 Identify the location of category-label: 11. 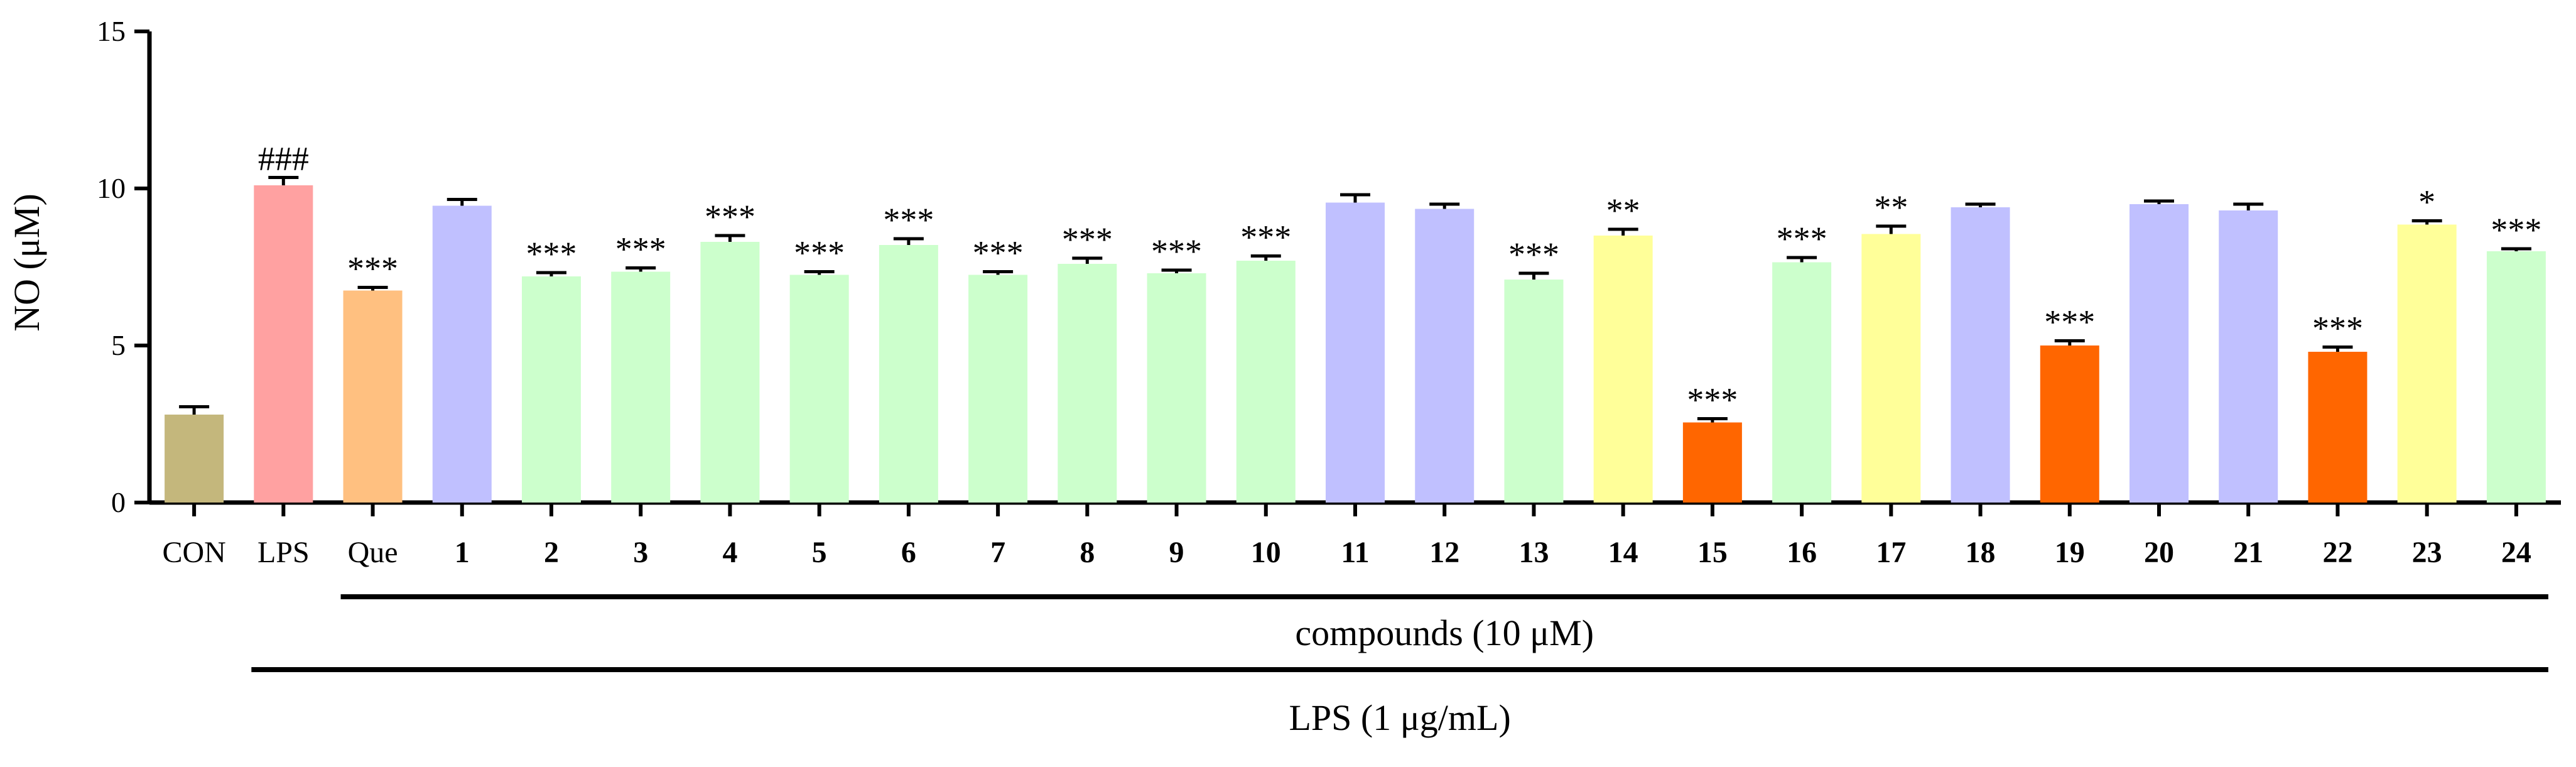
(1355, 552).